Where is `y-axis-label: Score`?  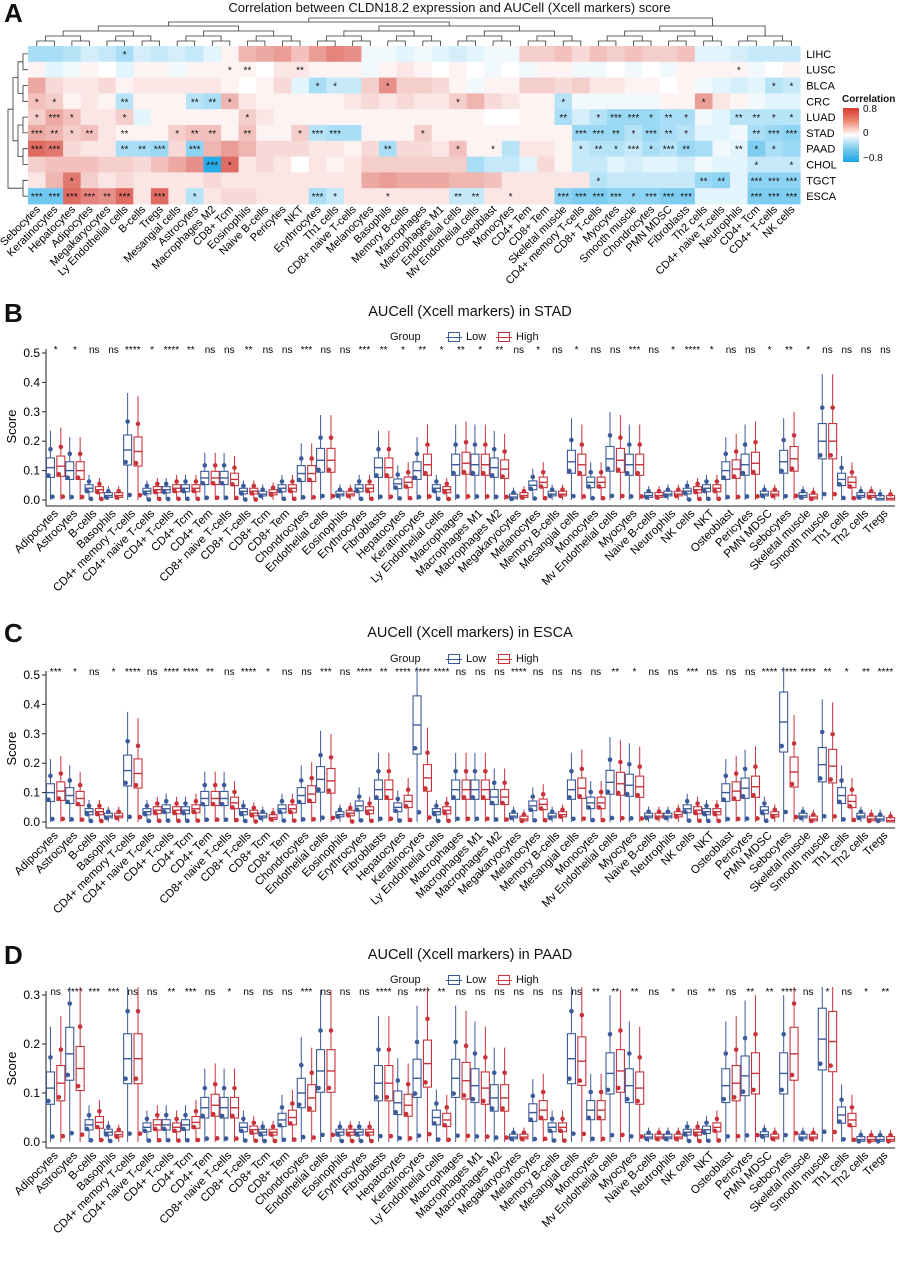
y-axis-label: Score is located at coordinates (11, 1069).